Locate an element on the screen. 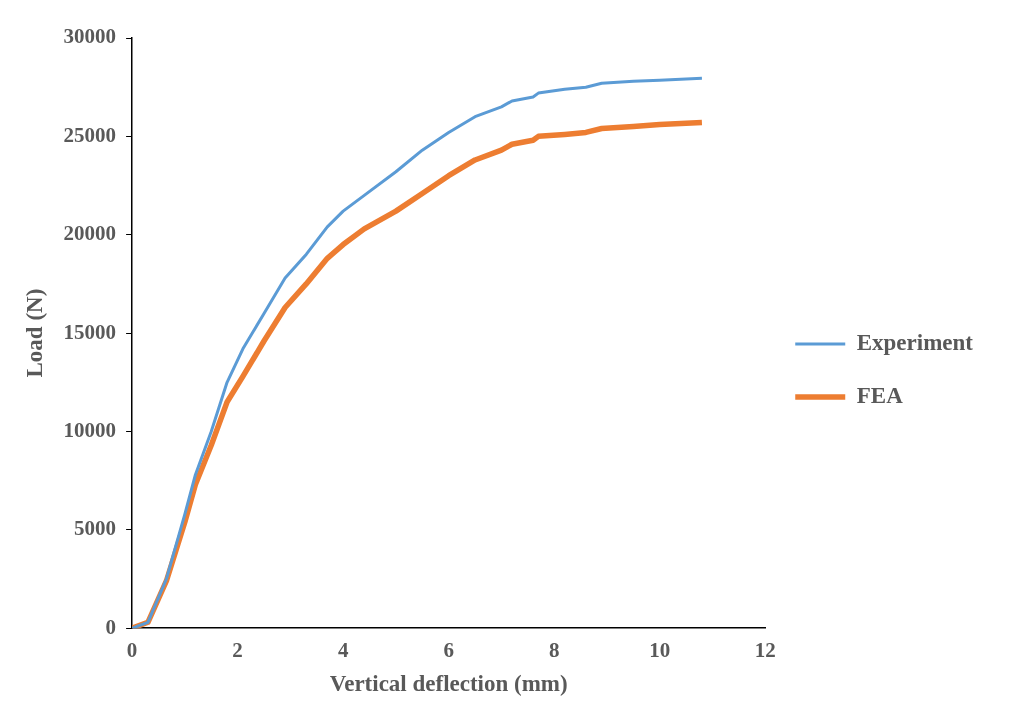  x-tick-label: 10 is located at coordinates (660, 650).